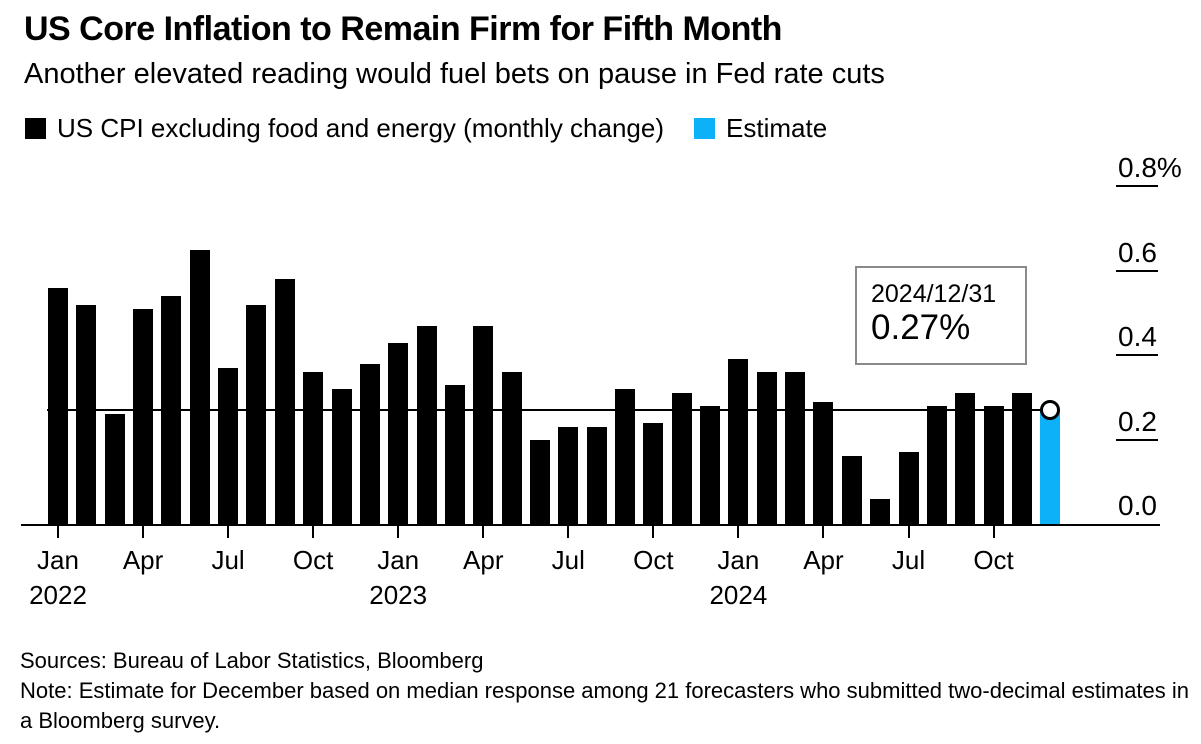 The height and width of the screenshot is (744, 1201). What do you see at coordinates (590, 525) in the screenshot?
I see `x-axis-line` at bounding box center [590, 525].